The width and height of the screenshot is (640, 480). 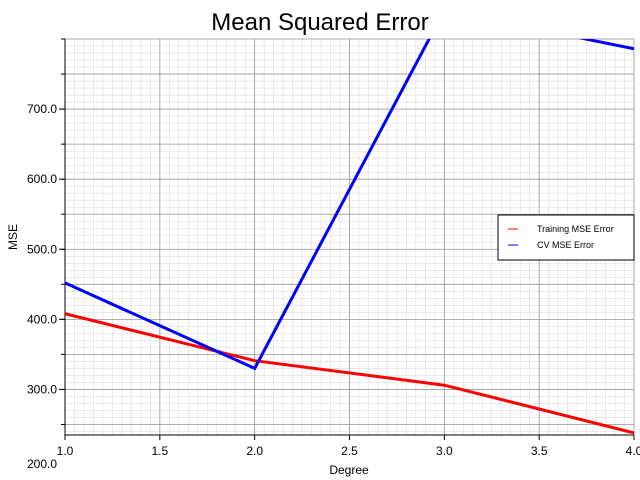 I want to click on y-tick-label: 500.0, so click(x=42, y=249).